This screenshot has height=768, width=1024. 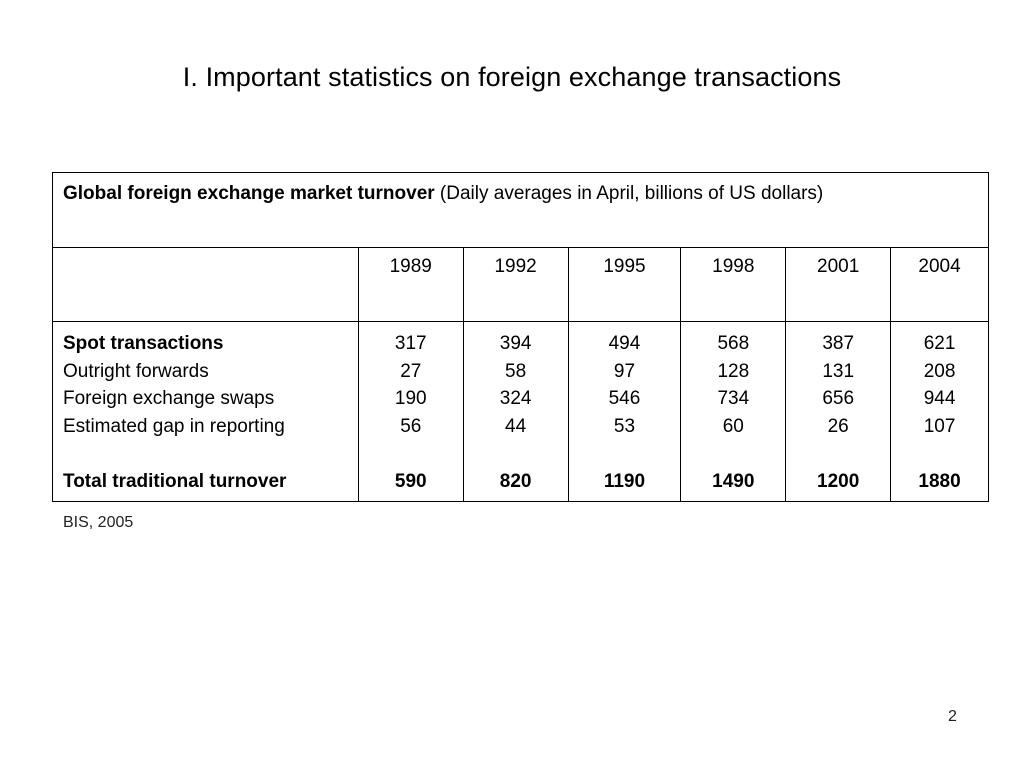 I want to click on year-label: 1995, so click(x=624, y=266).